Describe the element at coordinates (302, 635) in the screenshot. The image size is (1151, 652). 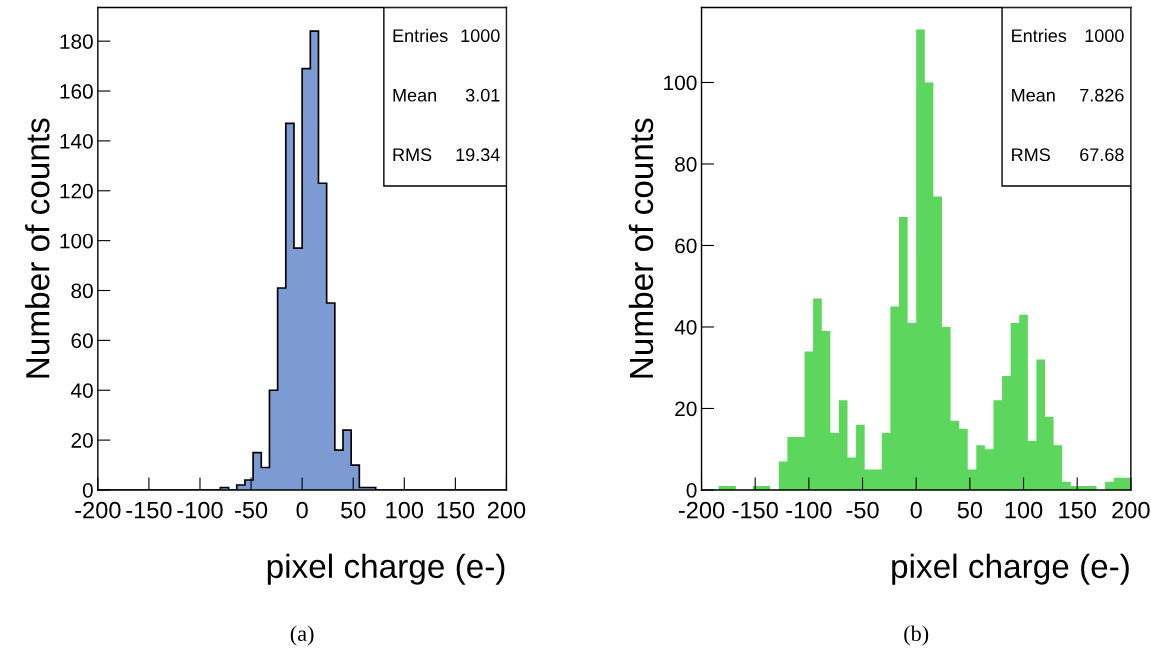
I see `text: (a)` at that location.